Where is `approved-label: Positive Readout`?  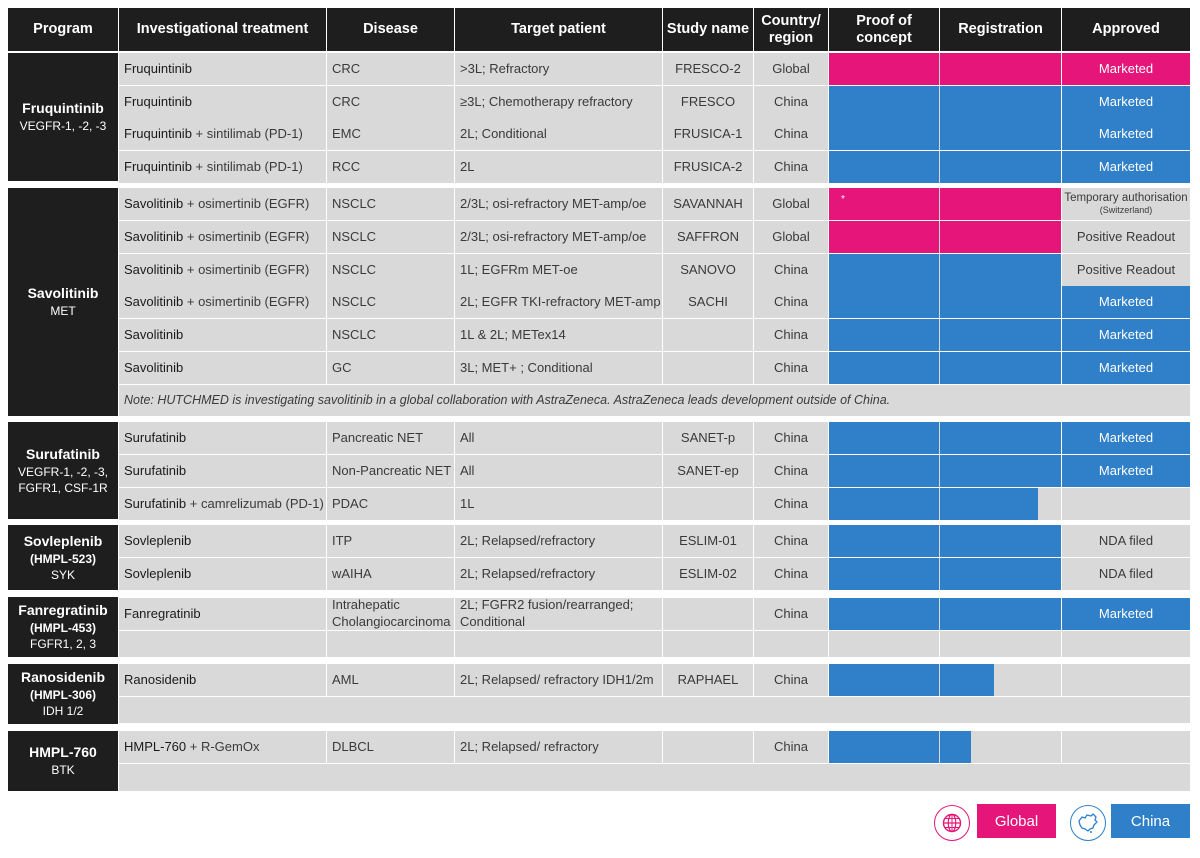 approved-label: Positive Readout is located at coordinates (1126, 236).